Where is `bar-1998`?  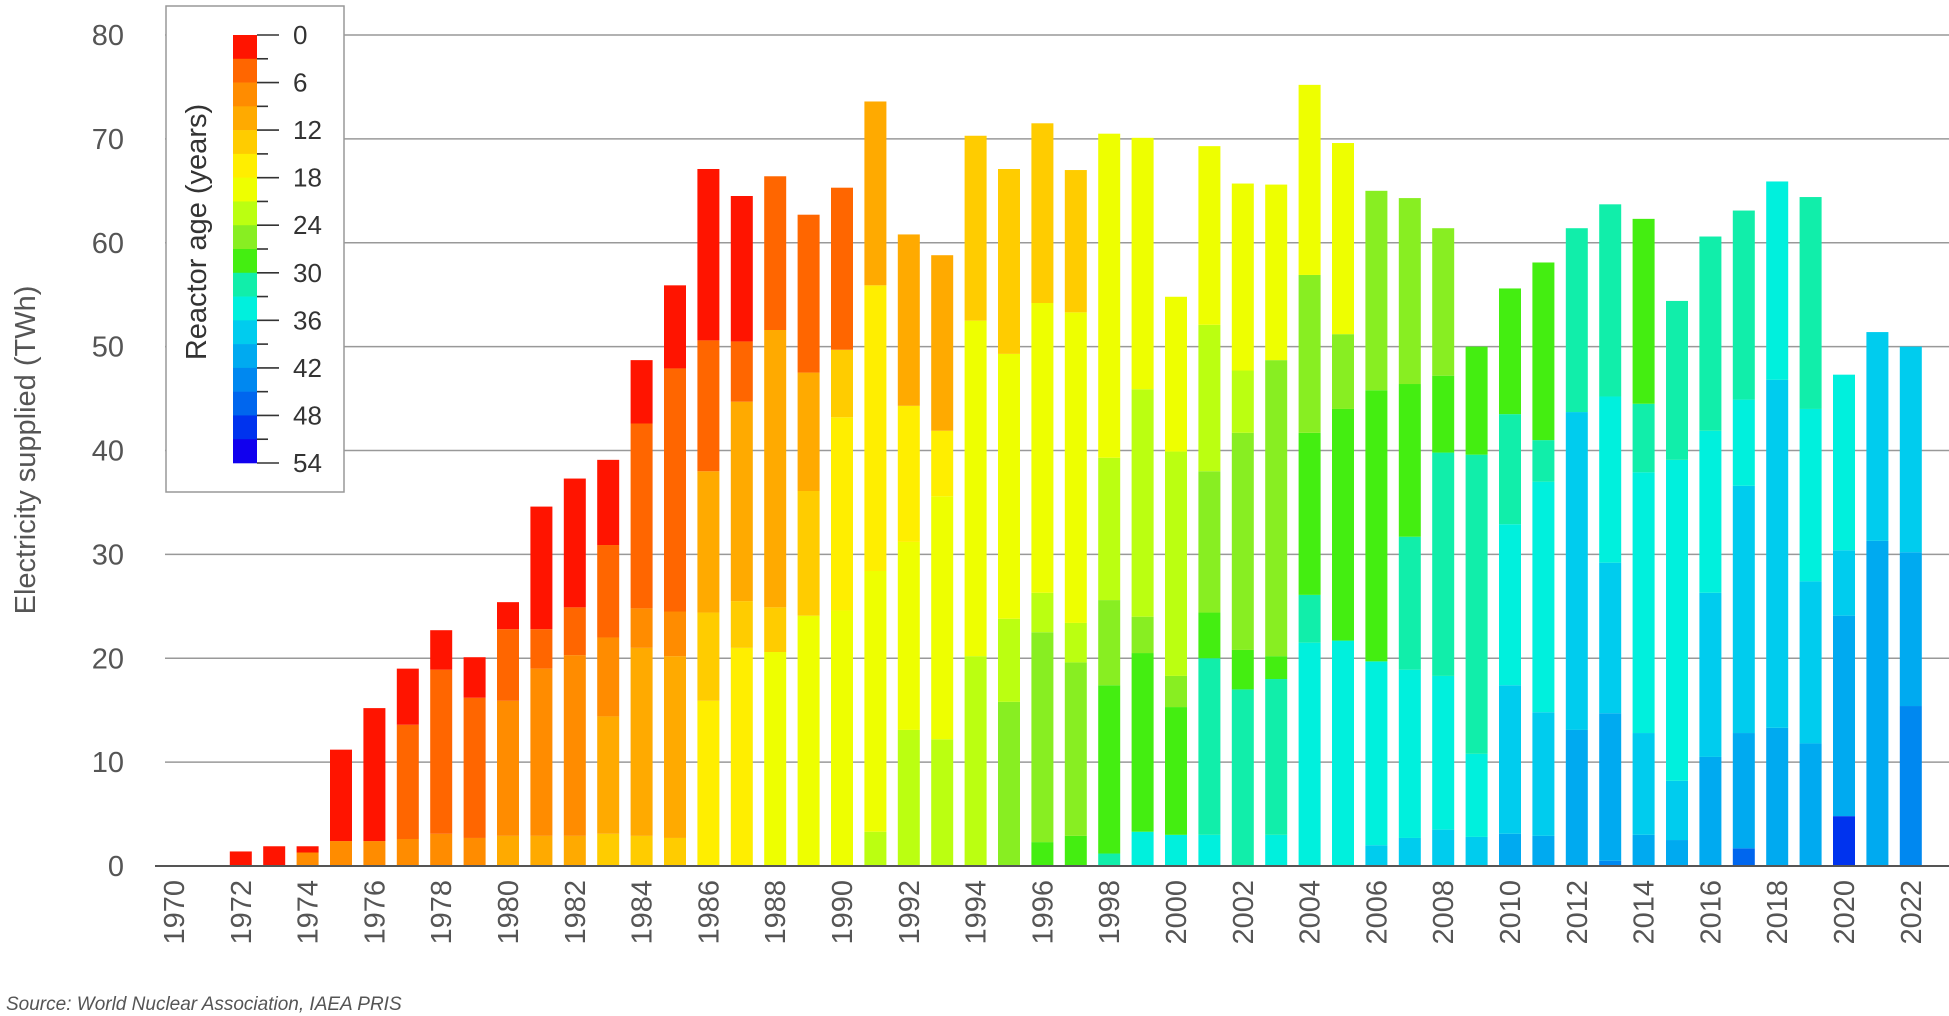
bar-1998 is located at coordinates (1109, 499).